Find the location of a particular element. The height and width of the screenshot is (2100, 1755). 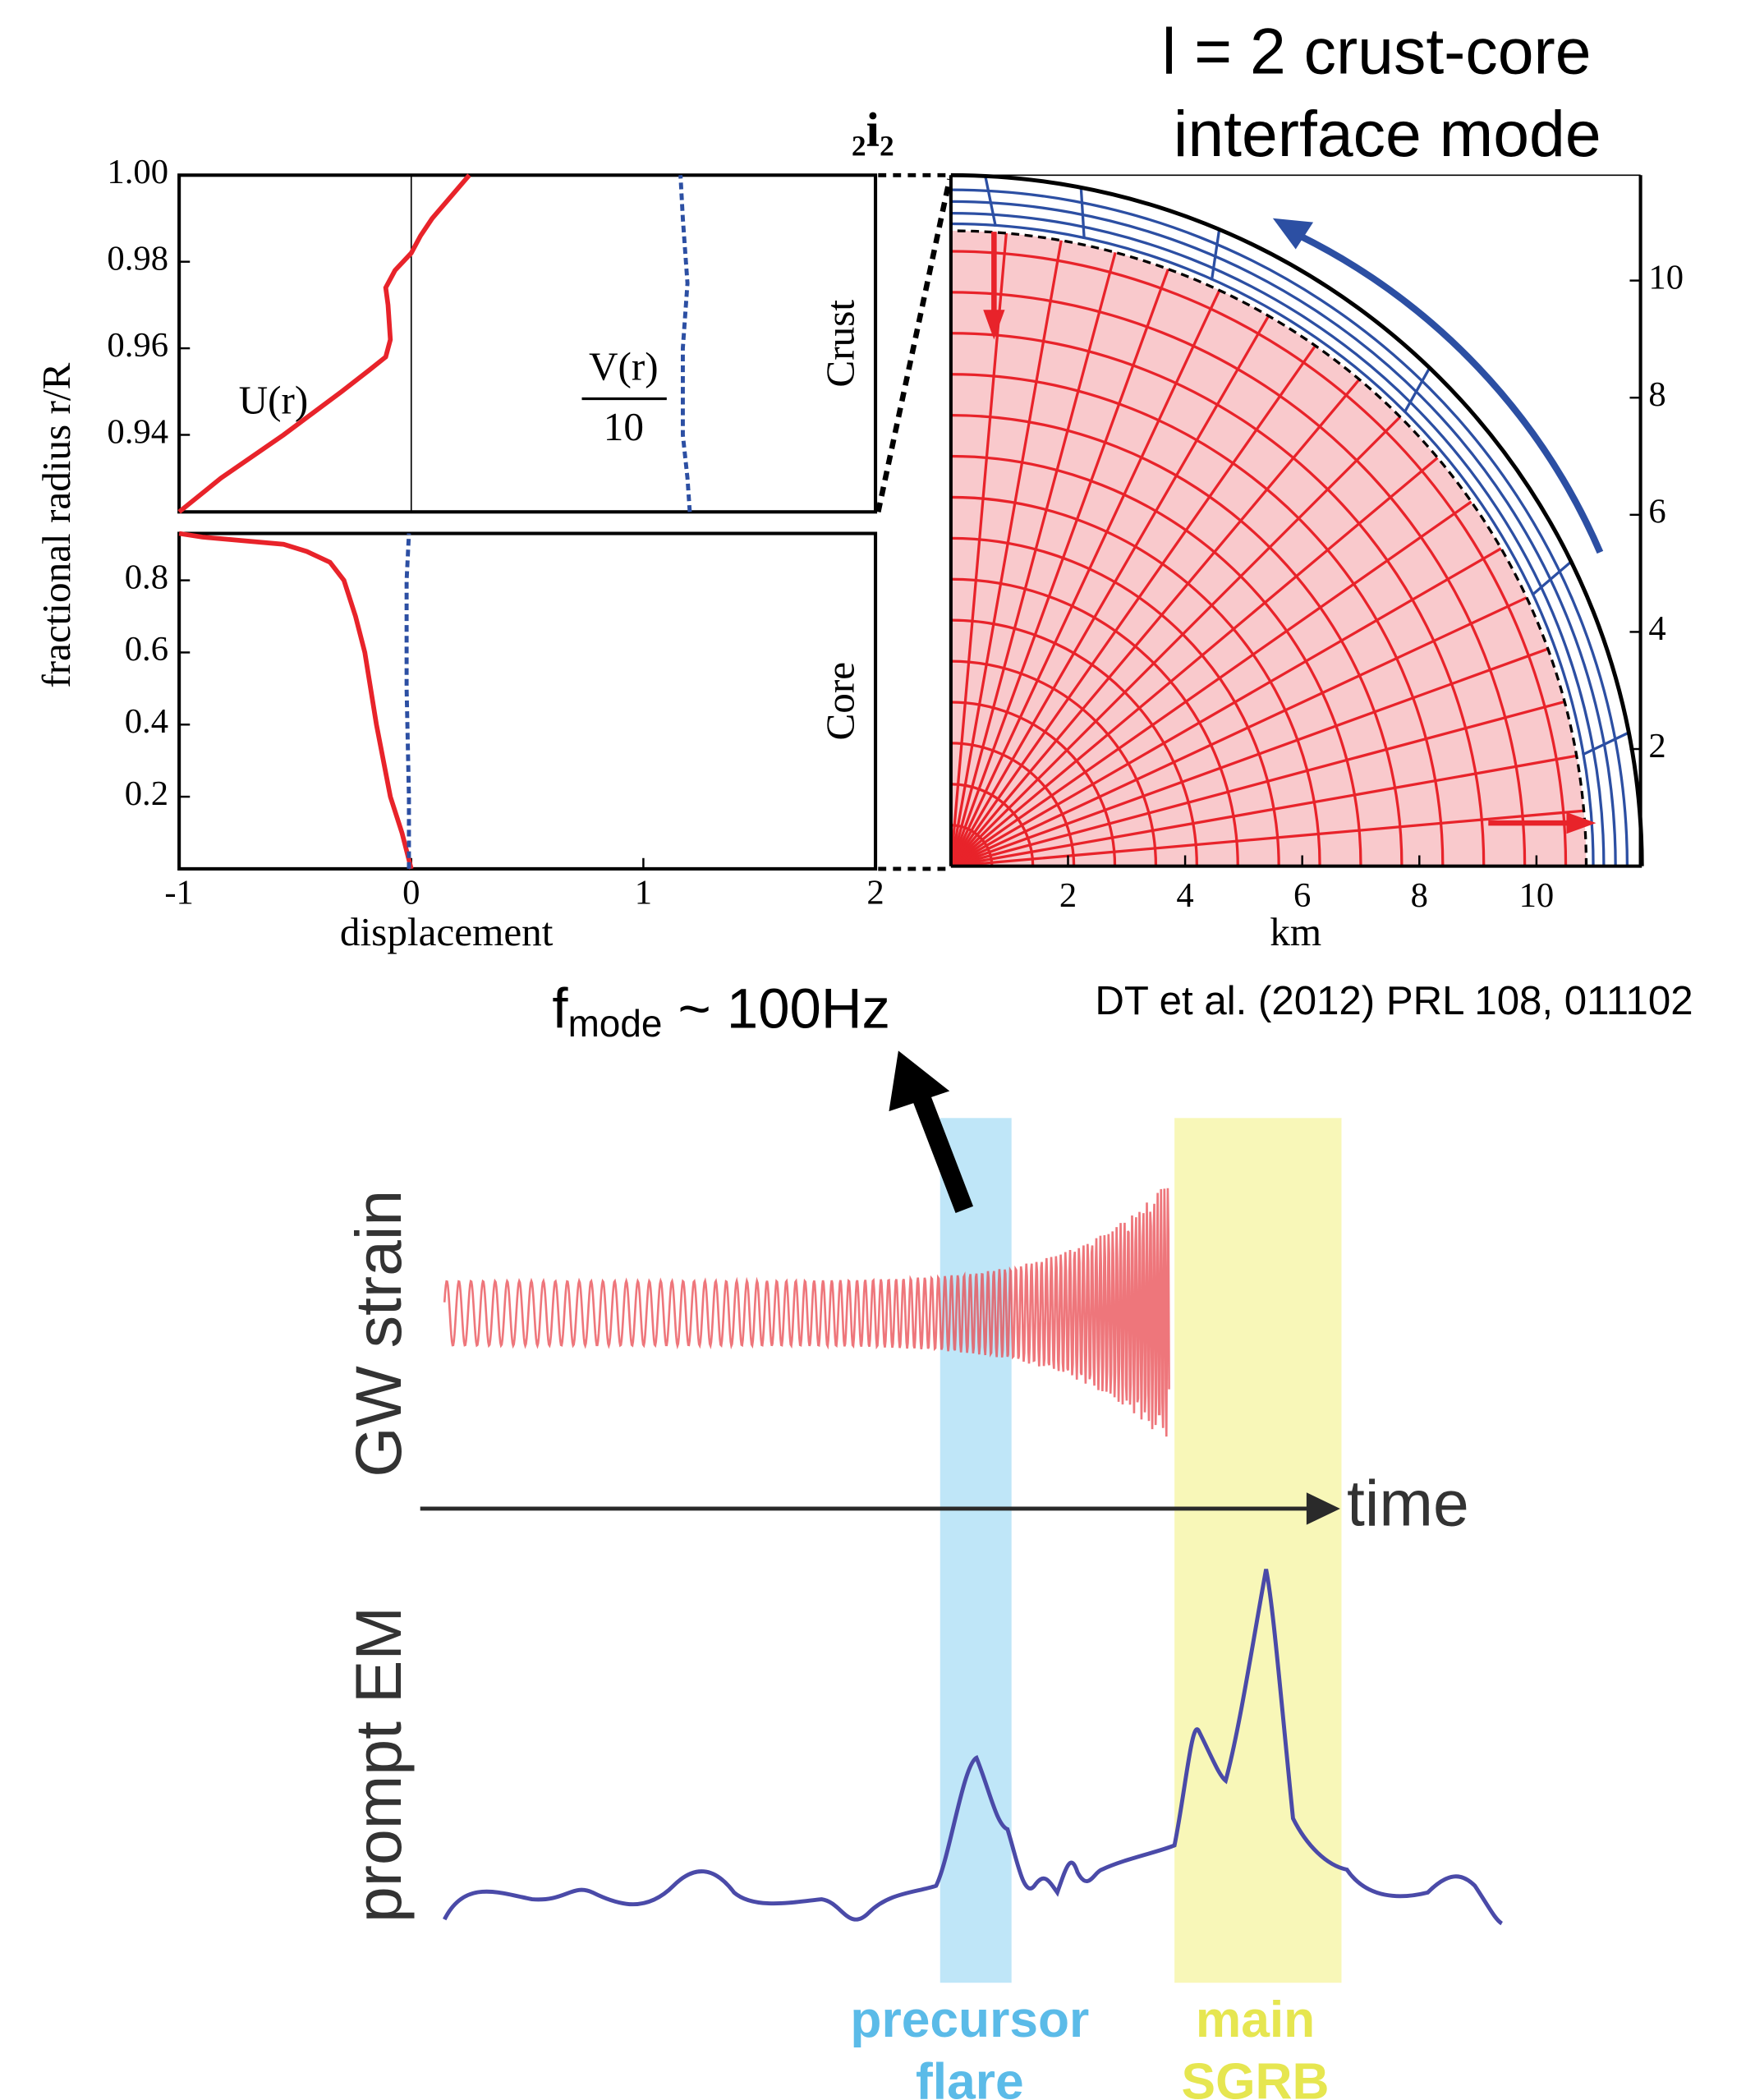

frequency-label: fmode ~ 100Hz is located at coordinates (721, 1011).